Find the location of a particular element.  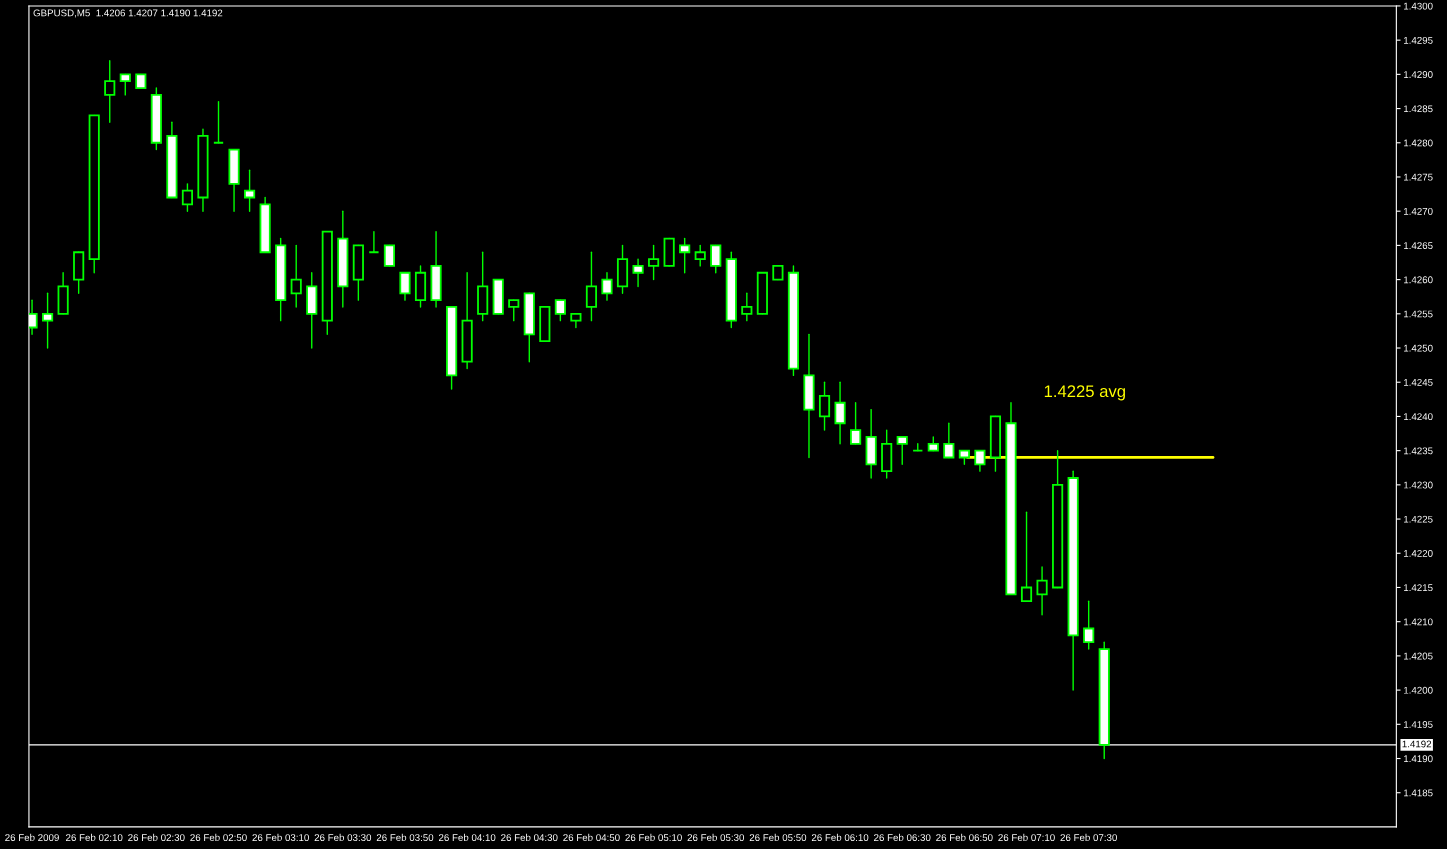

y-tick-label: 1.4200 is located at coordinates (1418, 690).